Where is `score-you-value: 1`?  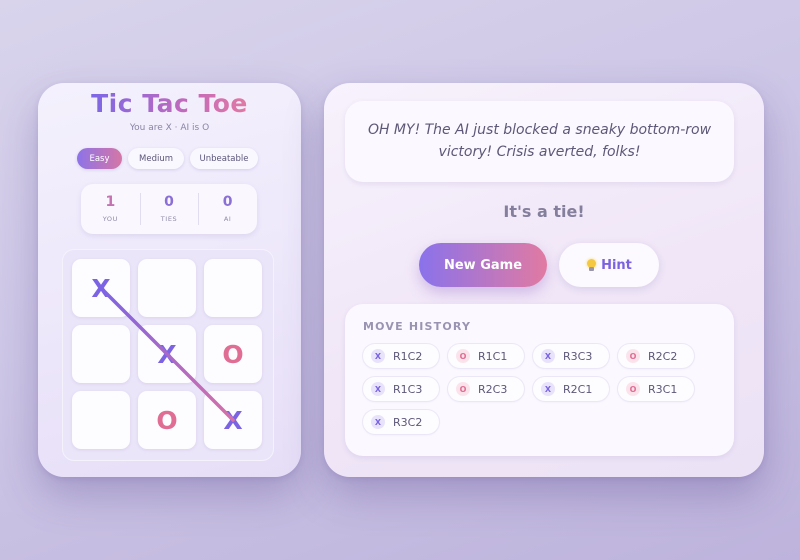 score-you-value: 1 is located at coordinates (110, 202).